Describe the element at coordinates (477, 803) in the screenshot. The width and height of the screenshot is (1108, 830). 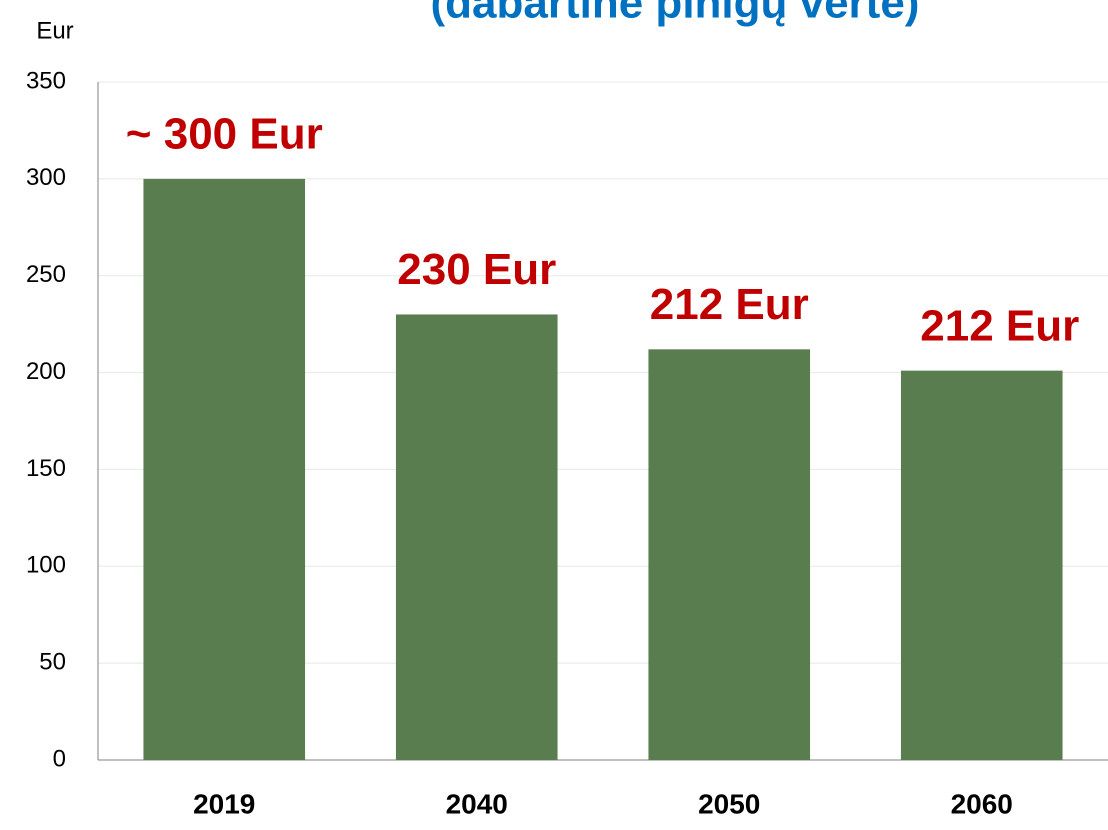
I see `x-tick-label: 2040` at that location.